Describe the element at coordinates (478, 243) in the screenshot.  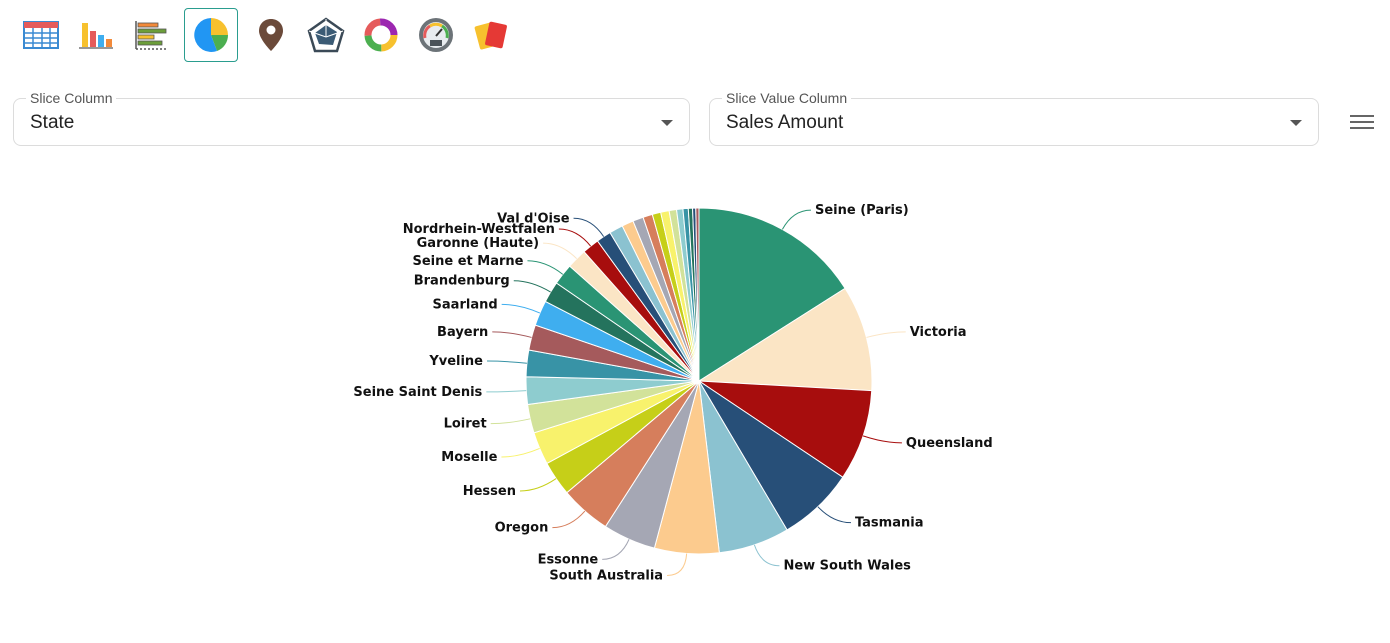
I see `slice-label-garonne-haute: Garonne (Haute)` at that location.